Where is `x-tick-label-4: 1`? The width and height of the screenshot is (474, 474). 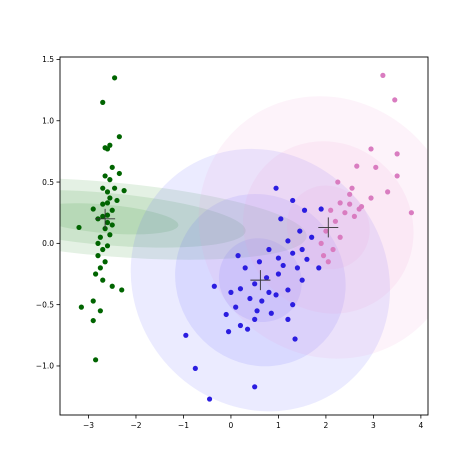 x-tick-label-4: 1 is located at coordinates (278, 425).